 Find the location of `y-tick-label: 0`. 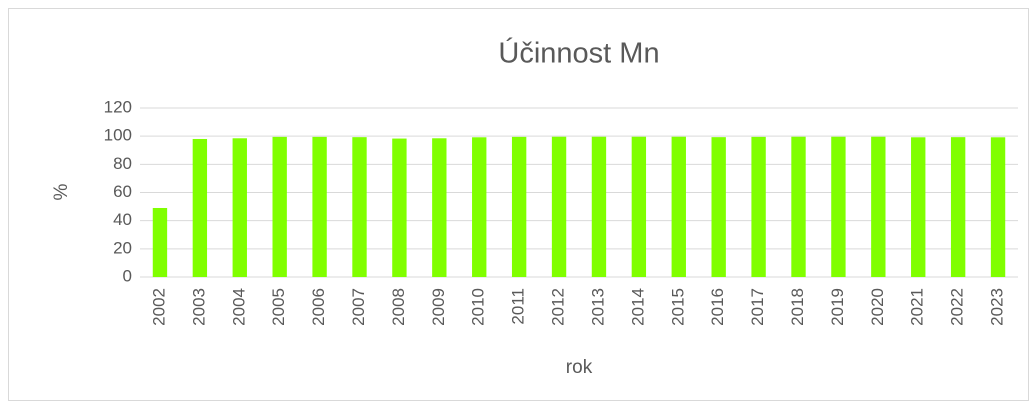

y-tick-label: 0 is located at coordinates (127, 275).